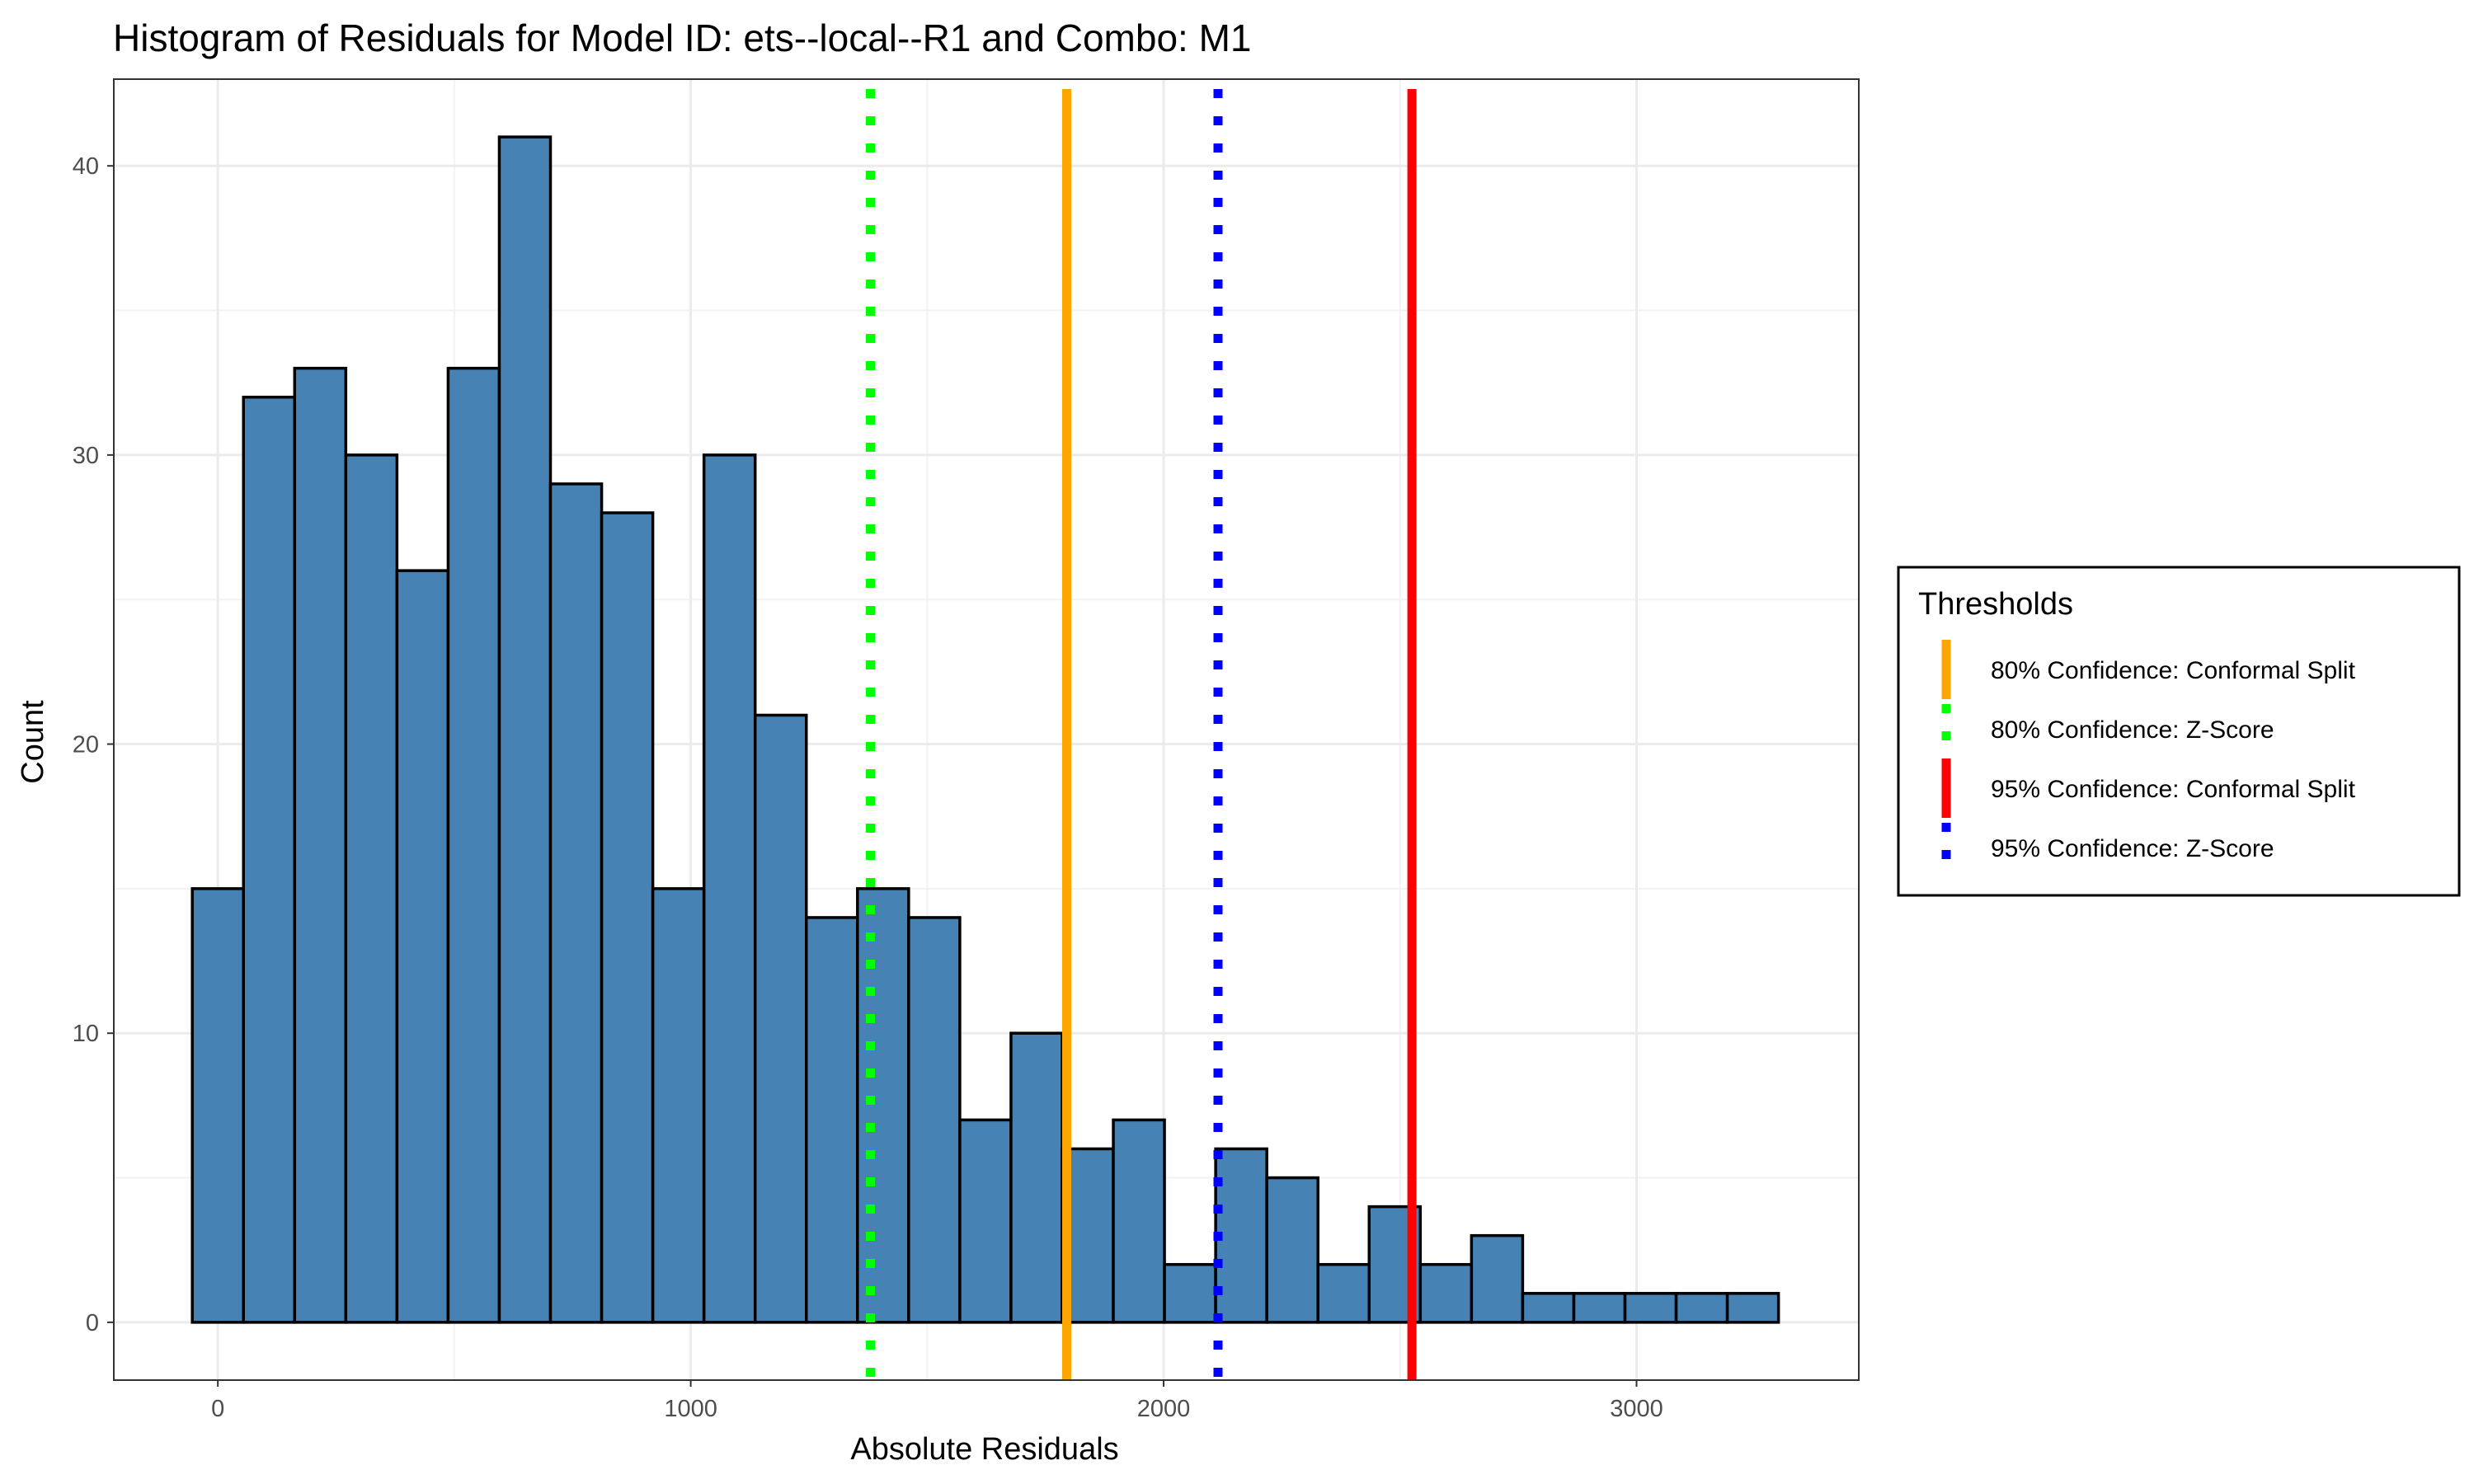 This screenshot has width=2474, height=1484. Describe the element at coordinates (984, 1449) in the screenshot. I see `x-axis-title: Absolute Residuals` at that location.